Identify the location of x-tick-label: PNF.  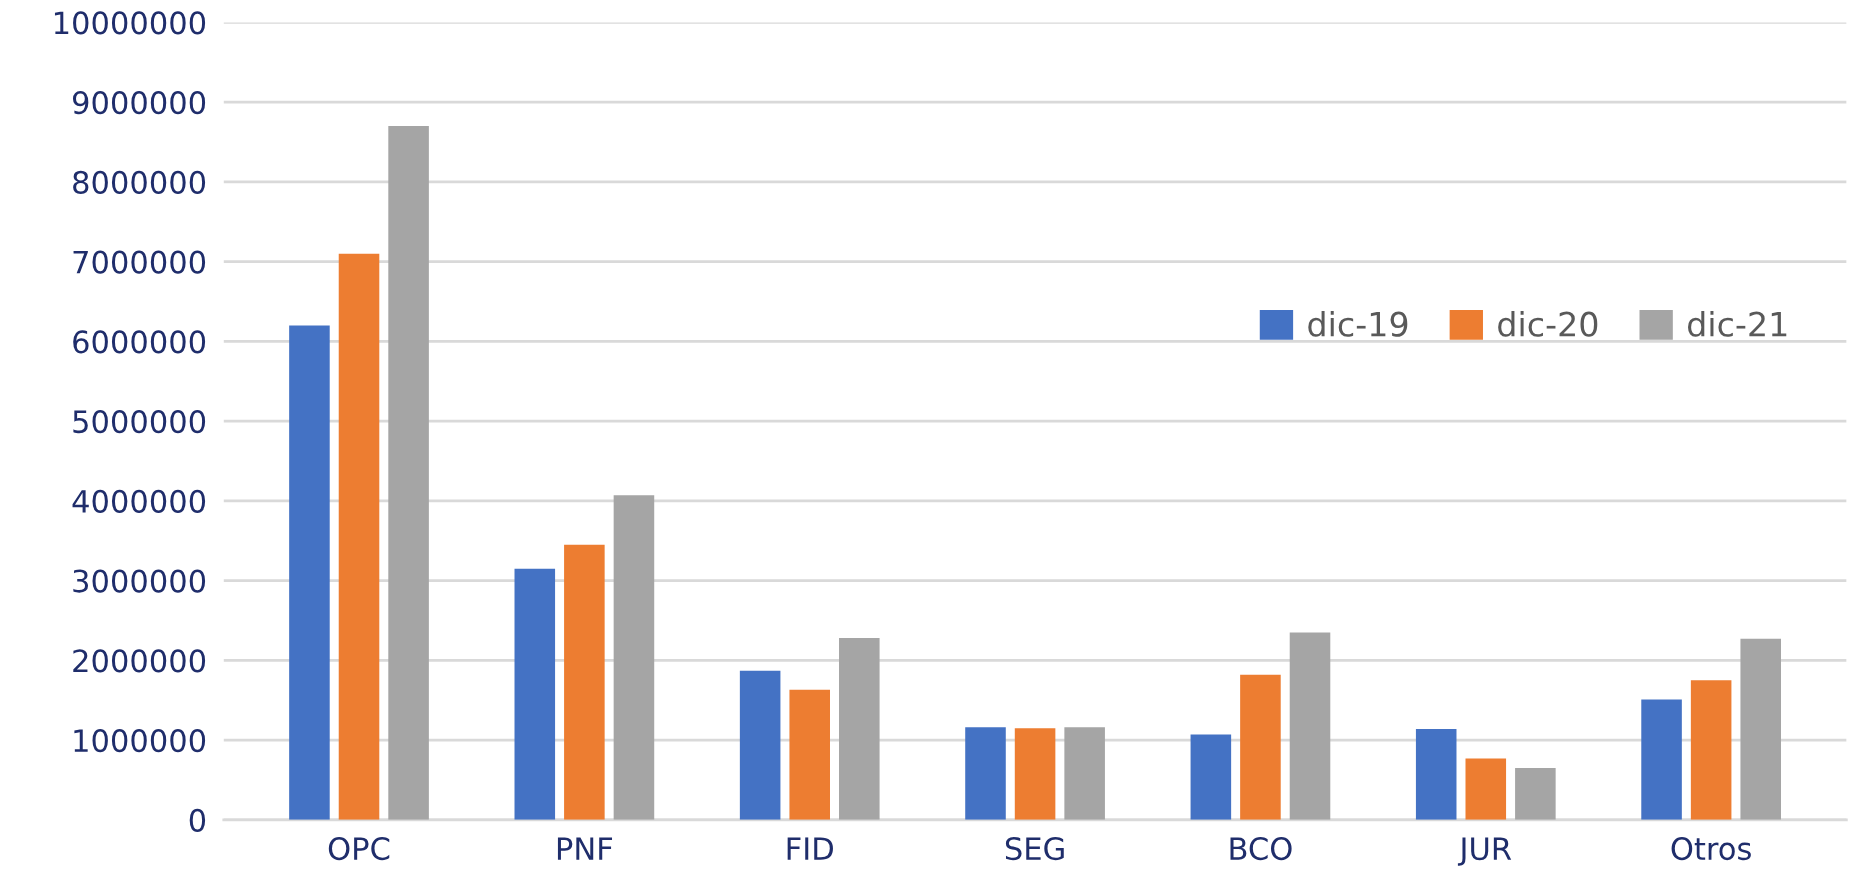
(585, 848).